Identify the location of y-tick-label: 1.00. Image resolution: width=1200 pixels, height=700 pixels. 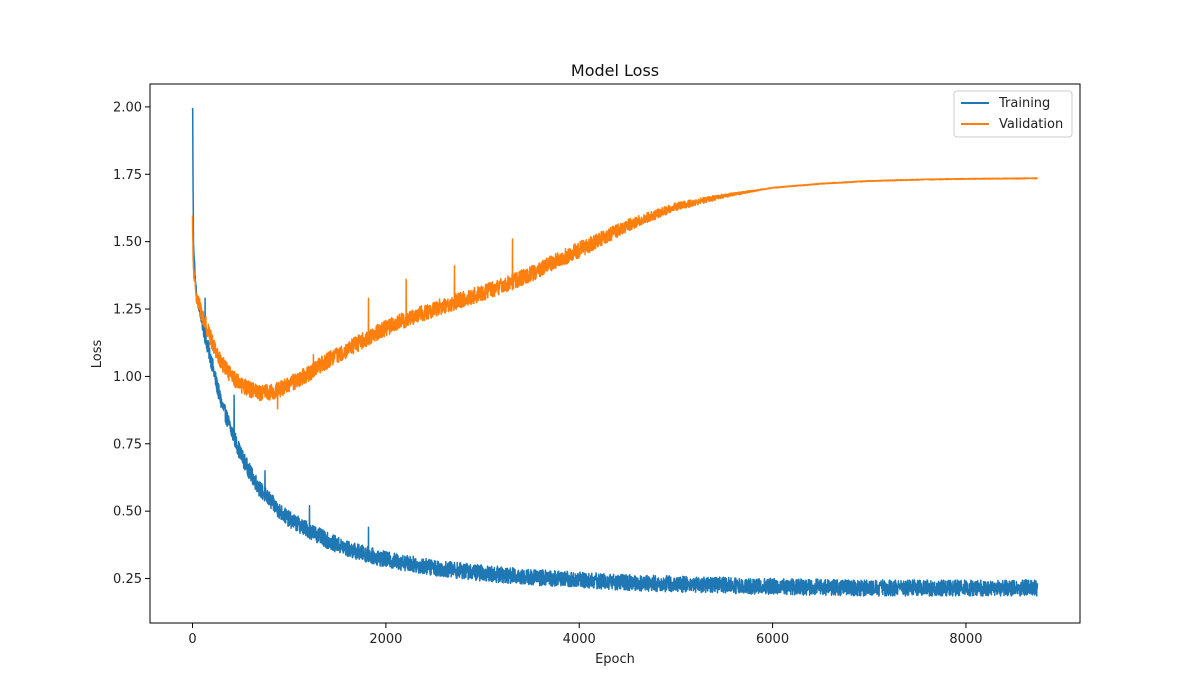
(127, 377).